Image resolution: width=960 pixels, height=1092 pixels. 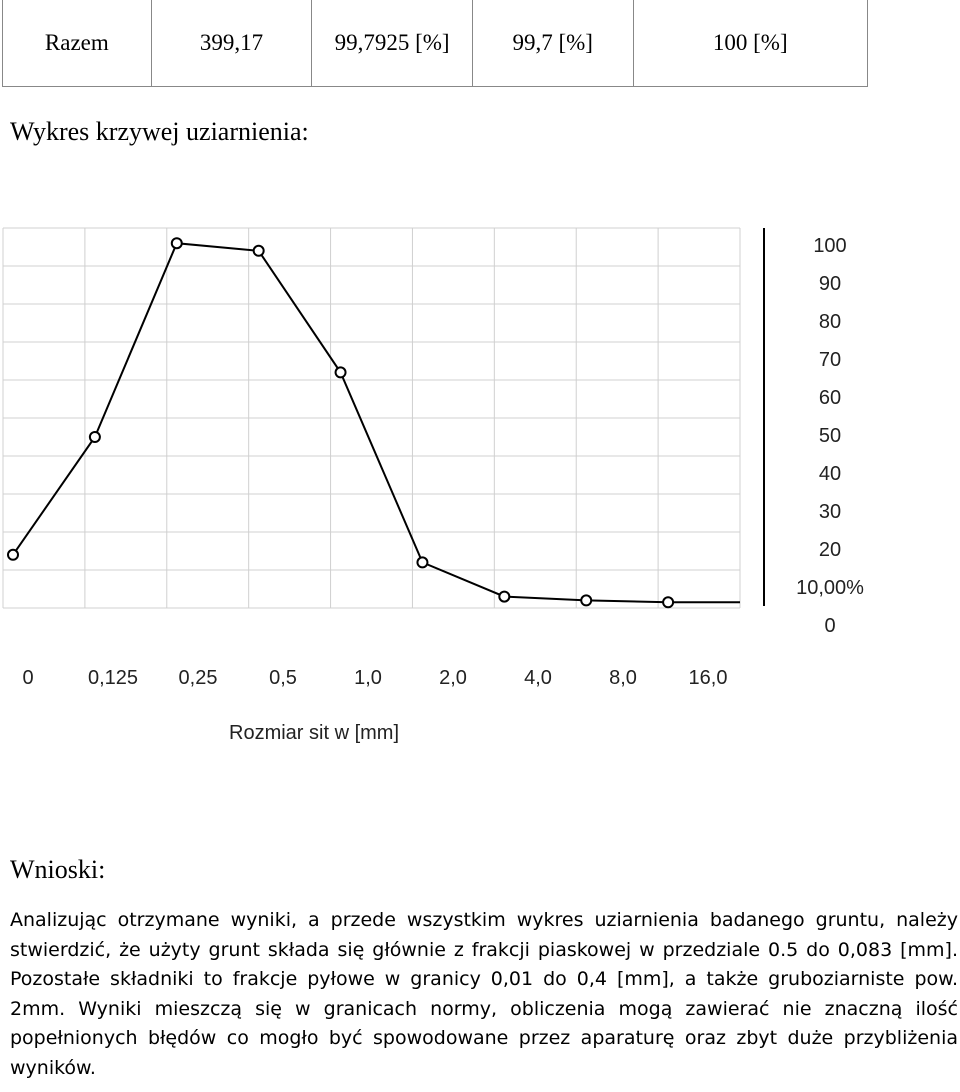 I want to click on summary-label: Razem, so click(x=77, y=43).